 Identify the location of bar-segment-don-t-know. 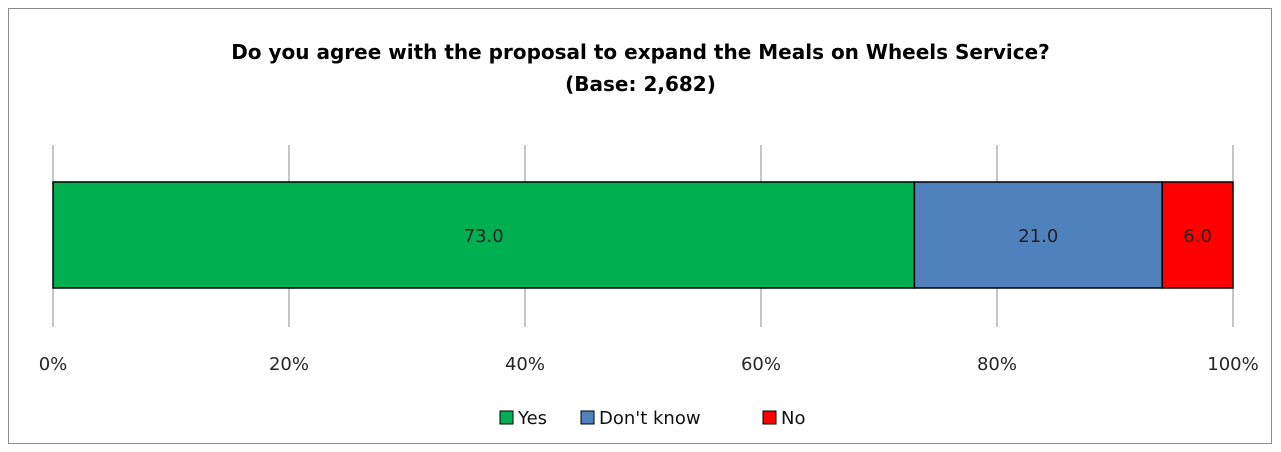
(1038, 235).